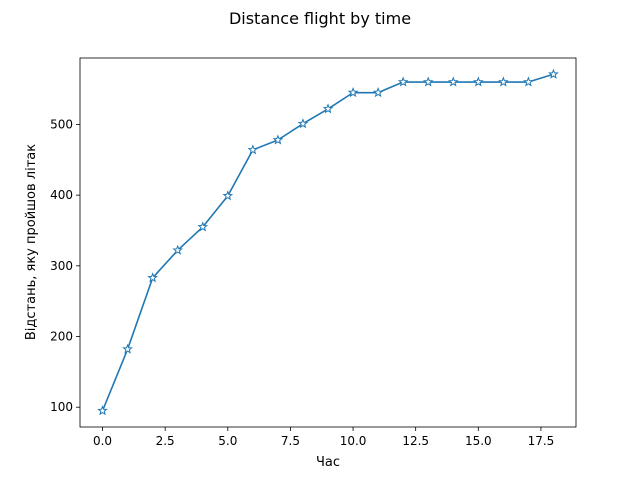 This screenshot has height=480, width=640. What do you see at coordinates (328, 462) in the screenshot?
I see `x-axis-label: Час` at bounding box center [328, 462].